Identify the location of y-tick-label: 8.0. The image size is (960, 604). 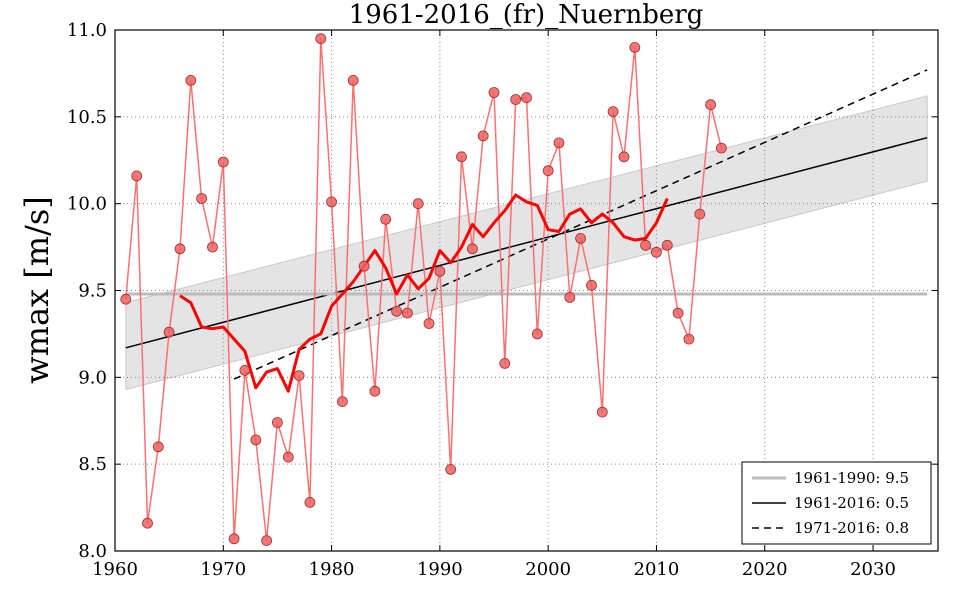
(92, 551).